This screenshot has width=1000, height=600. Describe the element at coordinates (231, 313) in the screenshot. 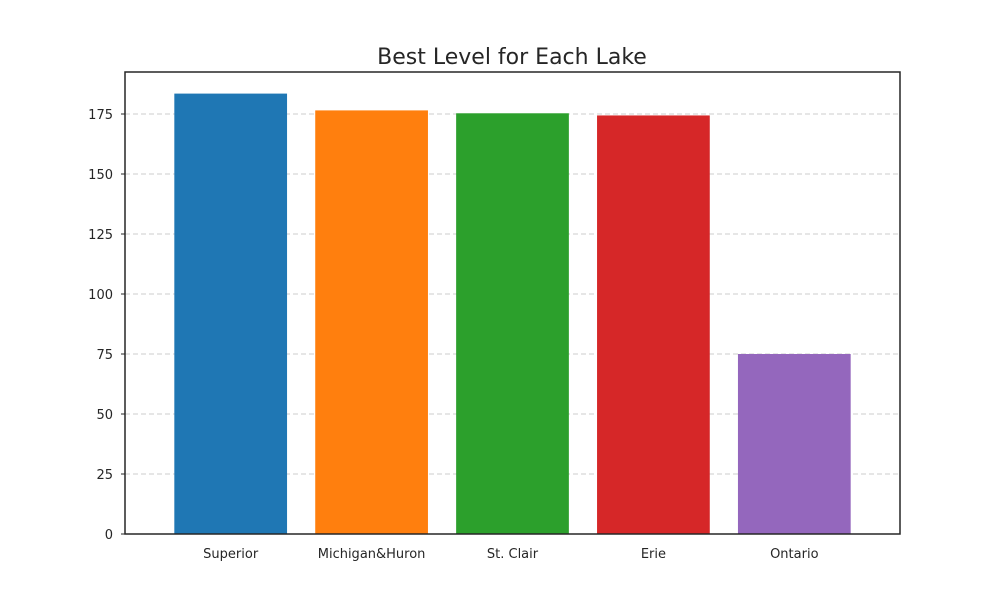

I see `bar-superior` at that location.